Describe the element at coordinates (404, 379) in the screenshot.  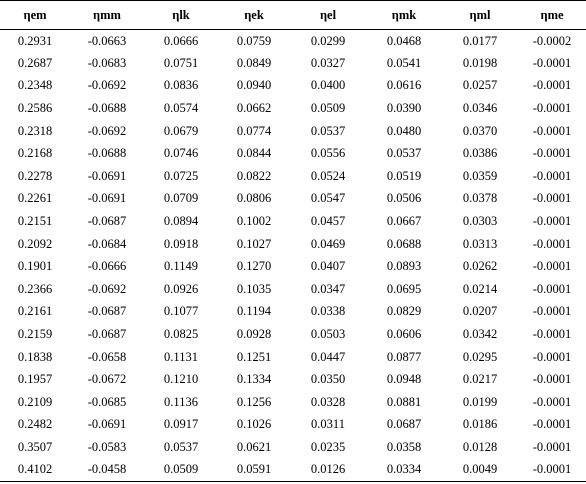
I see `table-cell: 0.0948` at that location.